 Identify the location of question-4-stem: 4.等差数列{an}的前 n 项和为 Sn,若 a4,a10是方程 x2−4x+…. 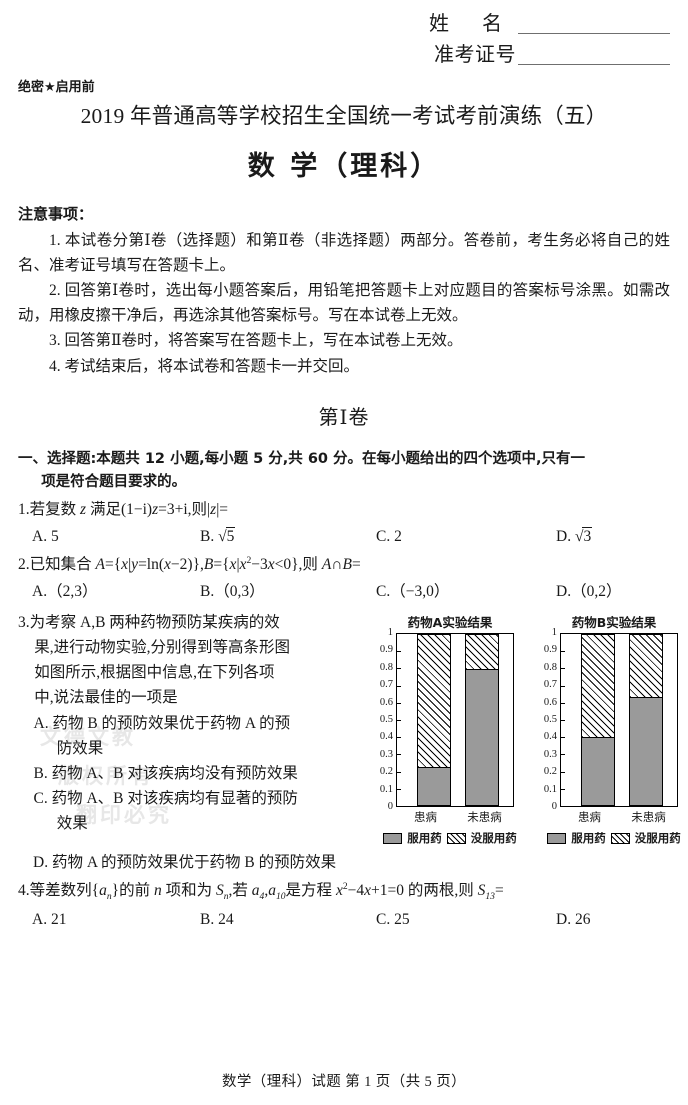
(261, 892).